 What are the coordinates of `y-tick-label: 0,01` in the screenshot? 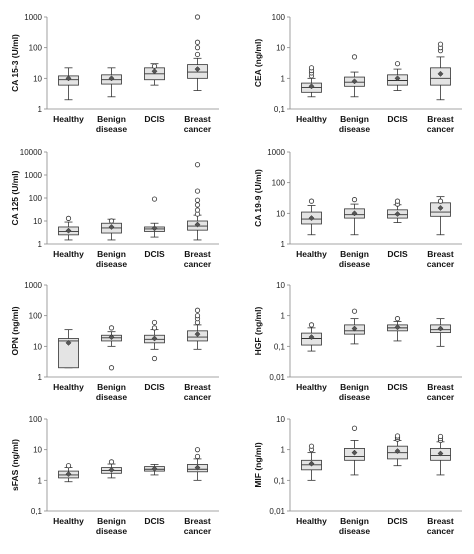 It's located at (277, 511).